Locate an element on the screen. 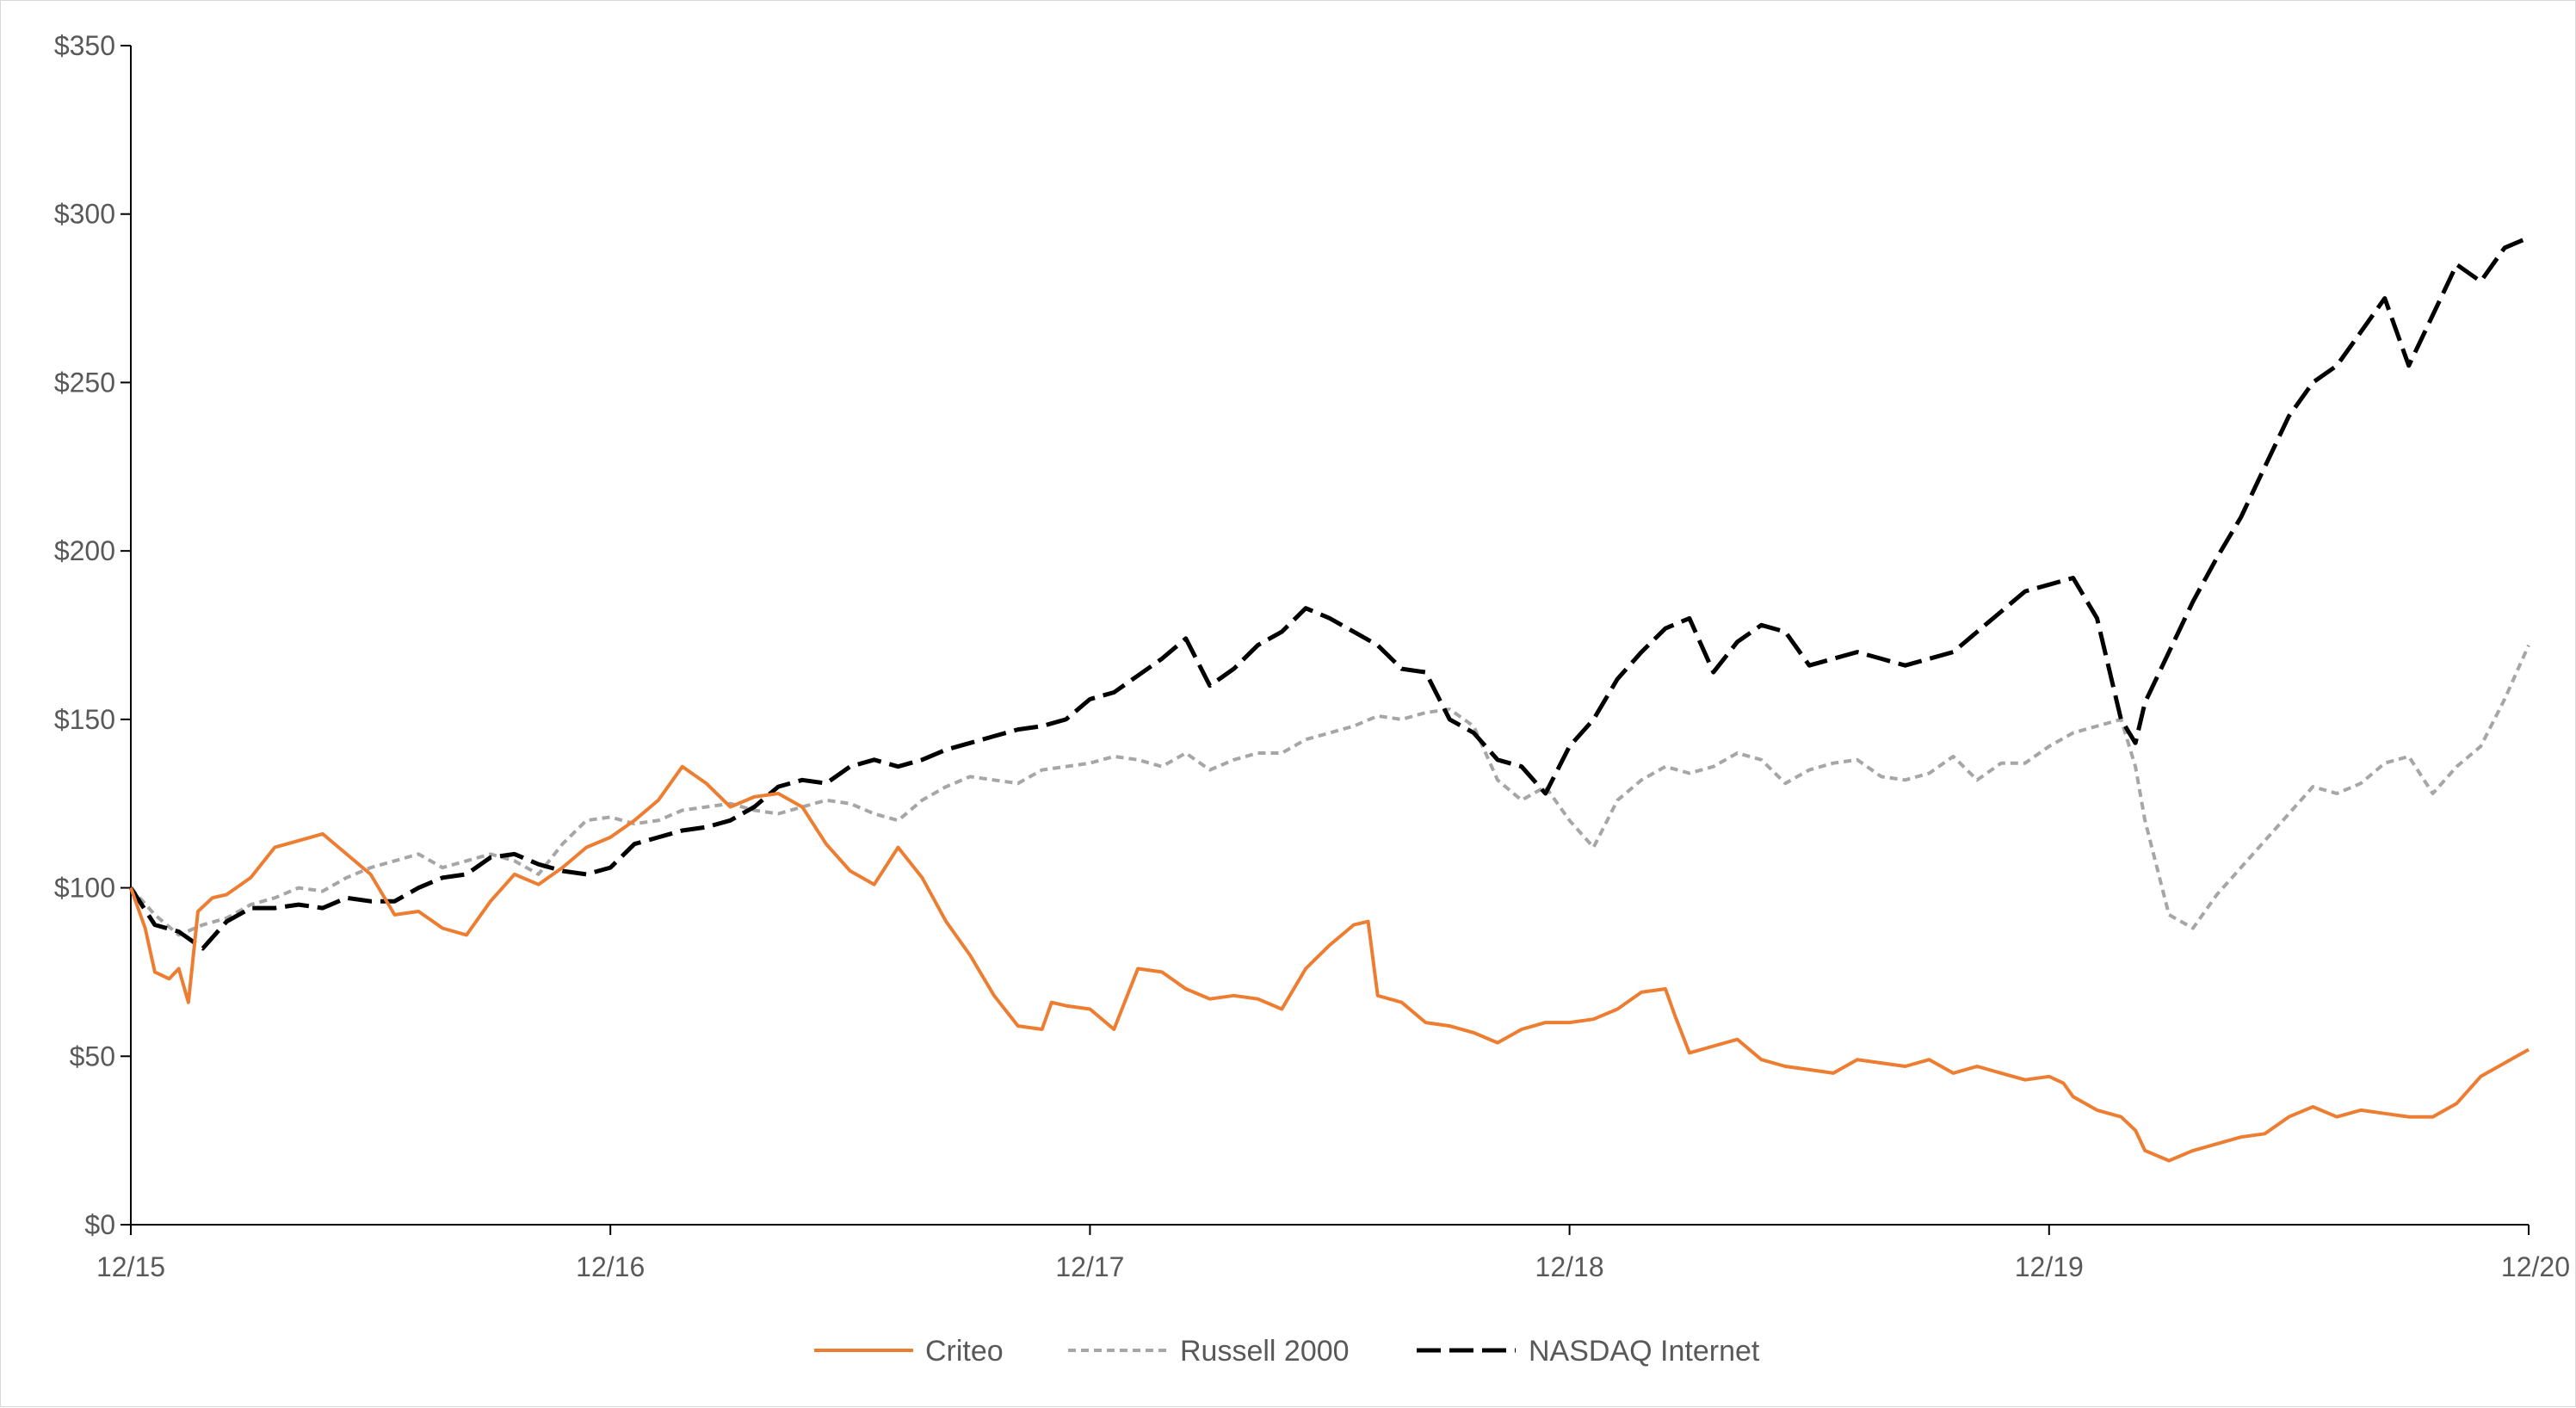  x-tick-label: 12/18 is located at coordinates (1569, 1266).